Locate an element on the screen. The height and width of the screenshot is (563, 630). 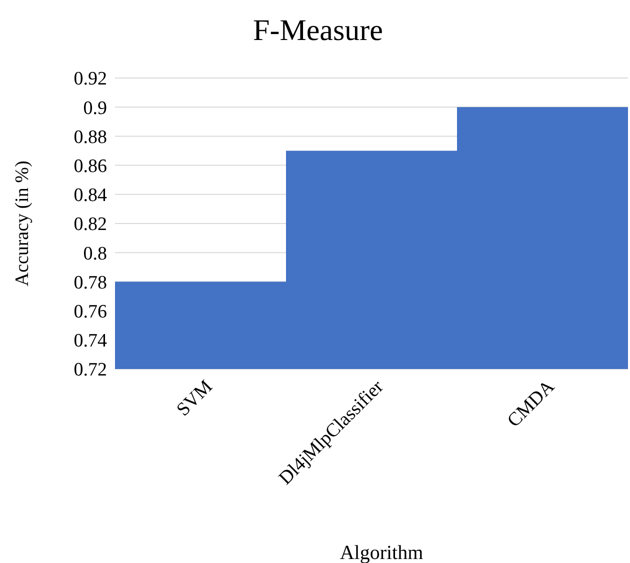
y-tick-label: 0.72 is located at coordinates (90, 370).